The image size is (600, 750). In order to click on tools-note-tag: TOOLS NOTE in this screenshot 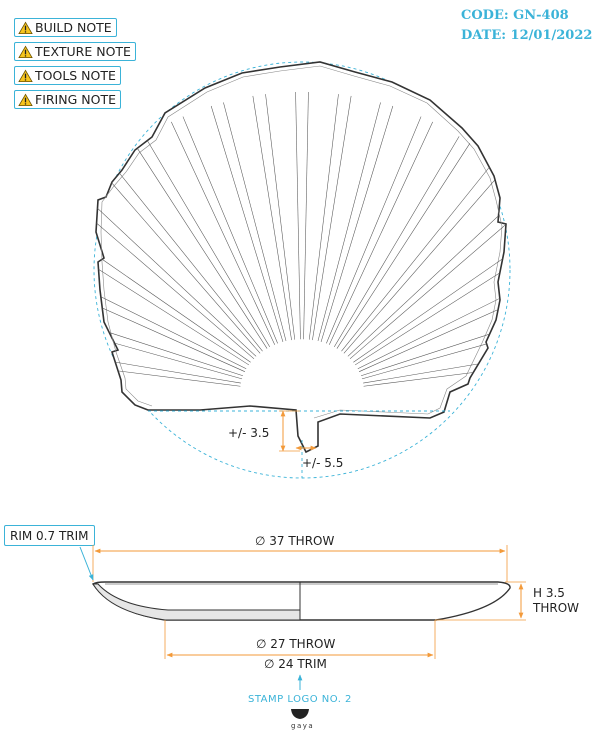, I will do `click(67, 75)`.